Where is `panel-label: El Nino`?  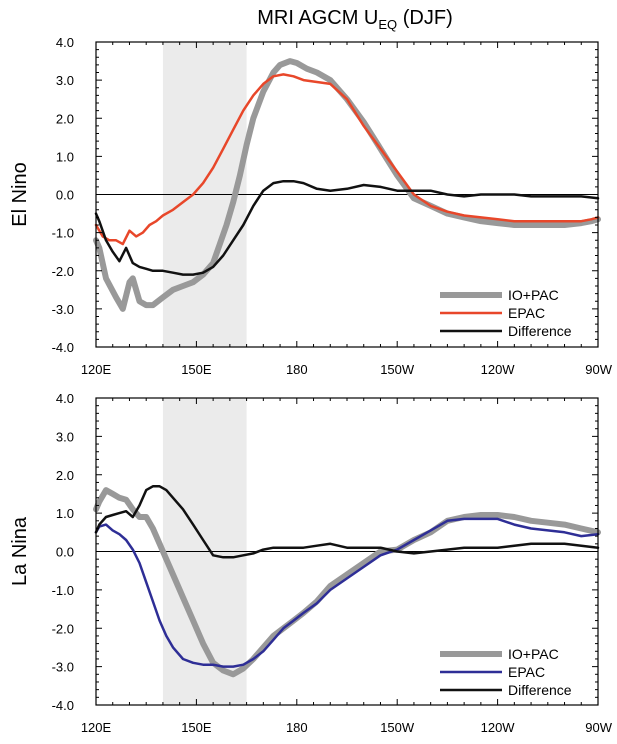
panel-label: El Nino is located at coordinates (20, 194).